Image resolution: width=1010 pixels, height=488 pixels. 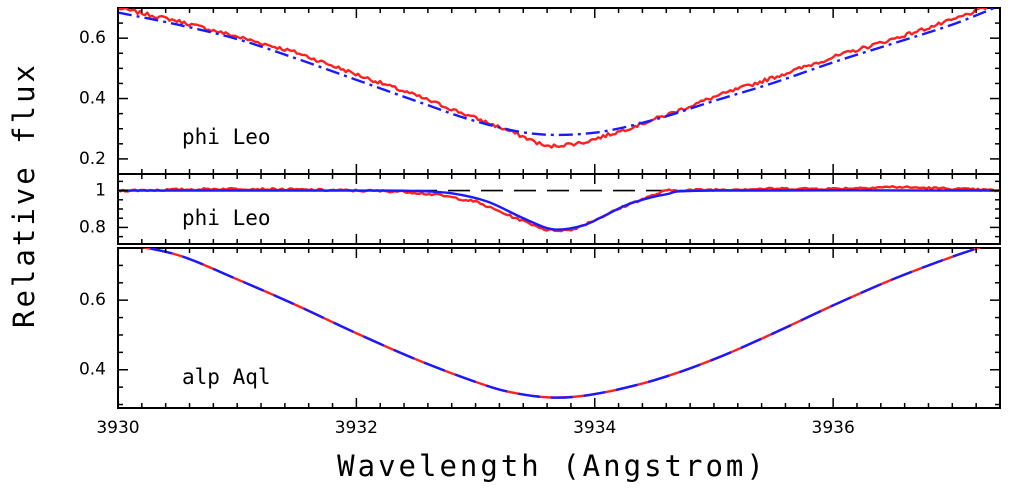 What do you see at coordinates (833, 428) in the screenshot?
I see `x-tick-label: 3936` at bounding box center [833, 428].